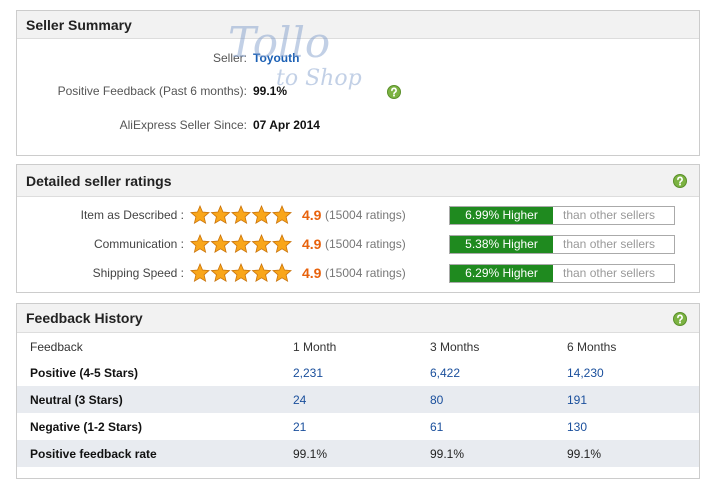 This screenshot has height=494, width=725. I want to click on summary-label: Positive Feedback (Past 6 months):, so click(152, 91).